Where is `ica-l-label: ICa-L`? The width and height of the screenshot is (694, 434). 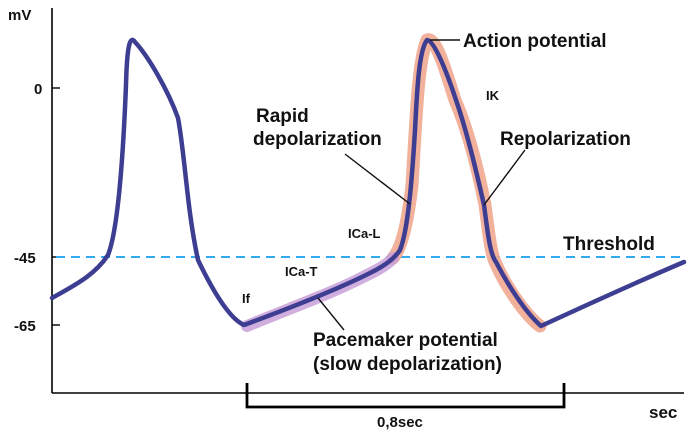 ica-l-label: ICa-L is located at coordinates (364, 233).